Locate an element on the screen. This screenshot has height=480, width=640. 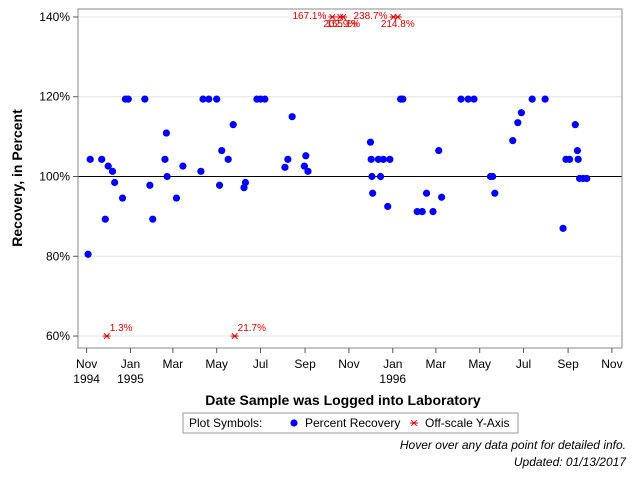
offscale-label: 214.8% is located at coordinates (398, 24).